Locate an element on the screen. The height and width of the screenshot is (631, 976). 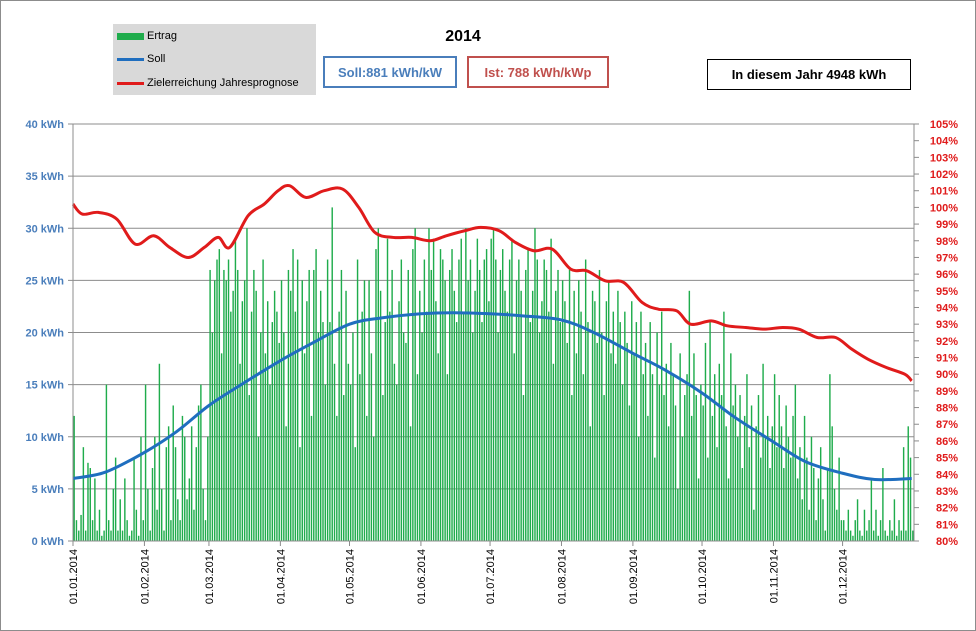
y-right-tick-label: 95% is located at coordinates (947, 292).